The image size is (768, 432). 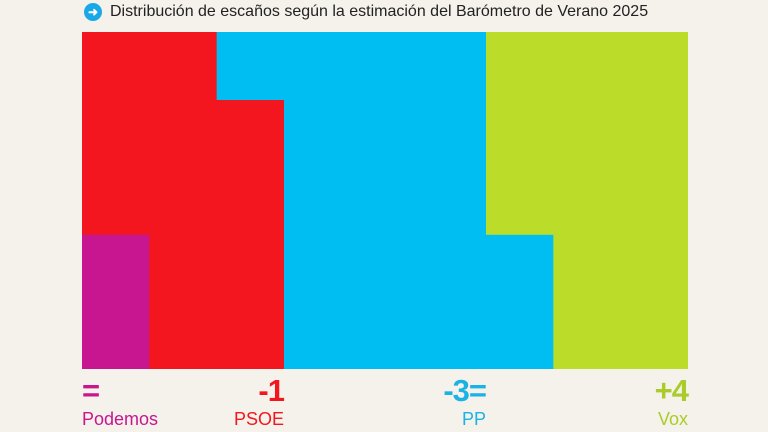 I want to click on name-psoe: PSOE, so click(x=258, y=419).